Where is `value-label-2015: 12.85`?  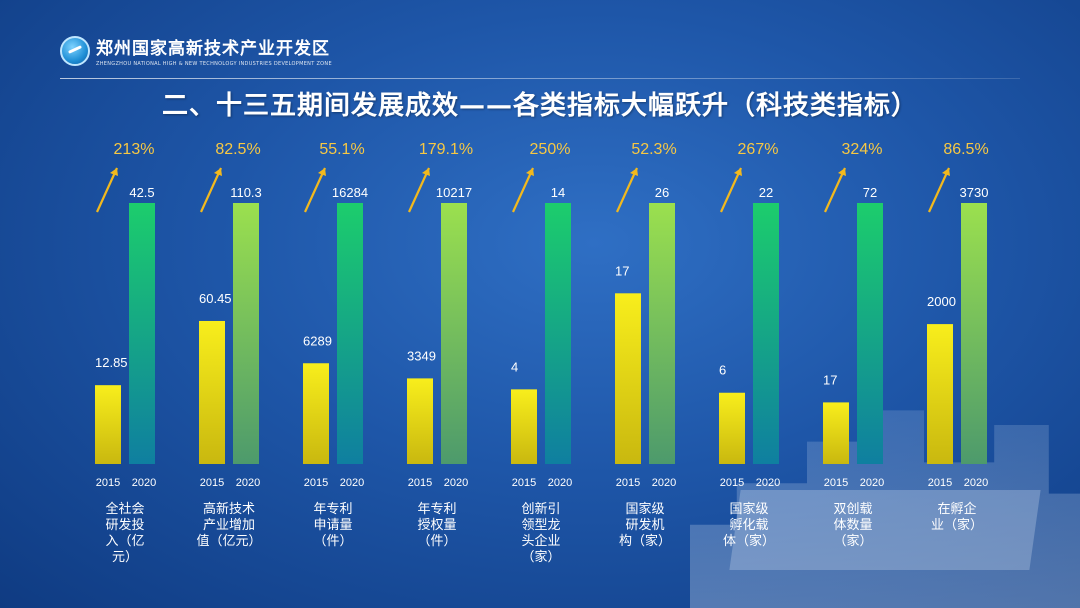
value-label-2015: 12.85 is located at coordinates (111, 362).